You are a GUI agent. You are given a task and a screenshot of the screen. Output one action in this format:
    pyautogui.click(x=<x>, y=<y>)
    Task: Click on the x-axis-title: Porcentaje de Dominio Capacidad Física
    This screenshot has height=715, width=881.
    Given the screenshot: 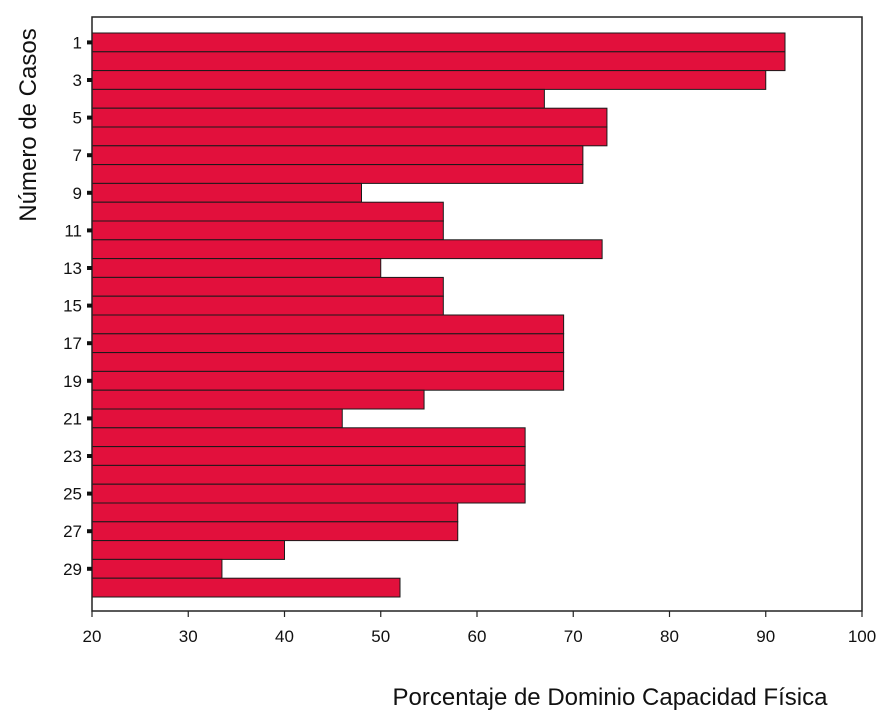 What is the action you would take?
    pyautogui.click(x=611, y=697)
    